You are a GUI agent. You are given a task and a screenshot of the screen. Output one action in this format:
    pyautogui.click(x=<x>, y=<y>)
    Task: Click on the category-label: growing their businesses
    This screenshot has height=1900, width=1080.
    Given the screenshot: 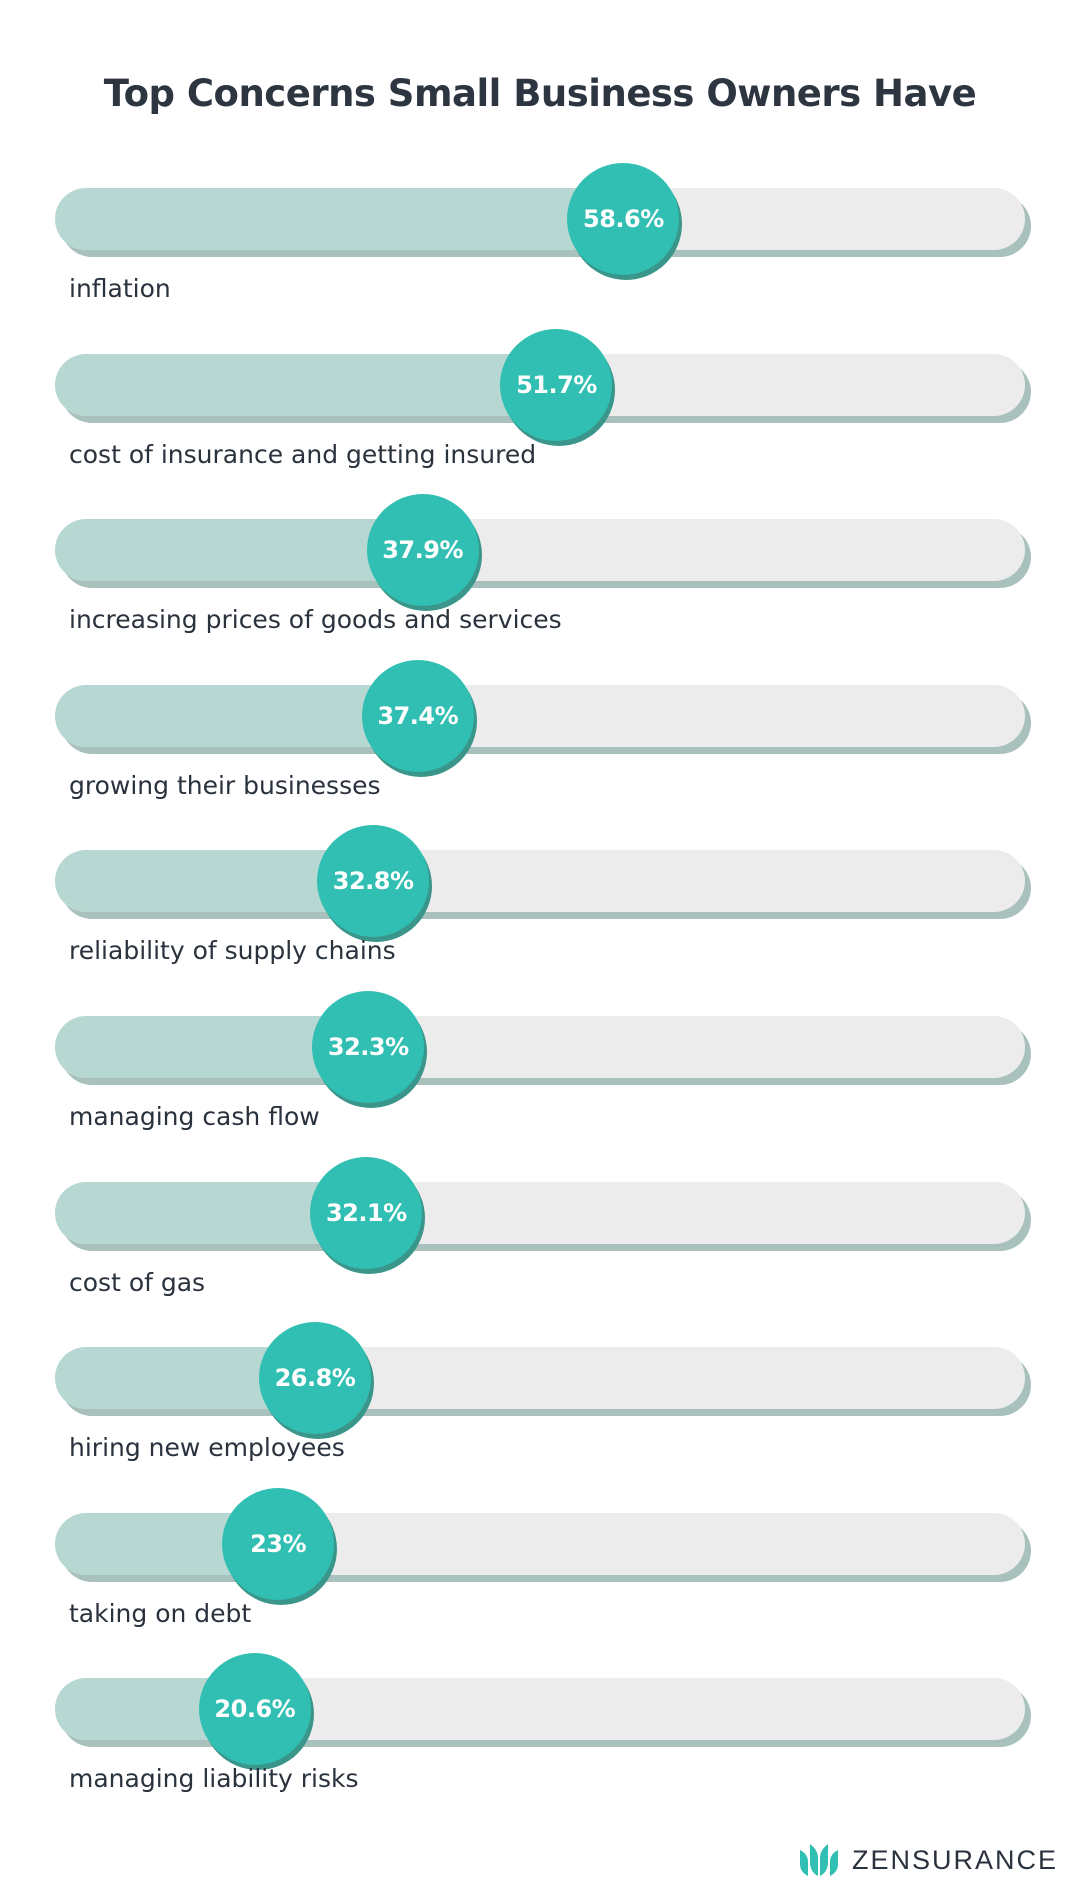 What is the action you would take?
    pyautogui.click(x=225, y=785)
    